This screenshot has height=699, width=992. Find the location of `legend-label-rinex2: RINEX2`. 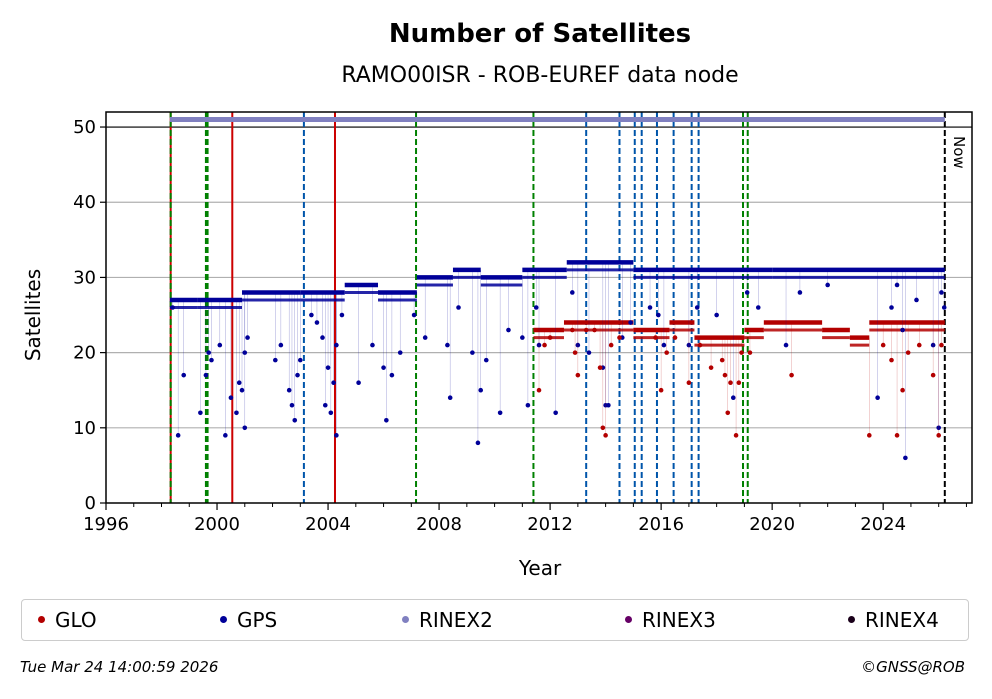

legend-label-rinex2: RINEX2 is located at coordinates (456, 620).